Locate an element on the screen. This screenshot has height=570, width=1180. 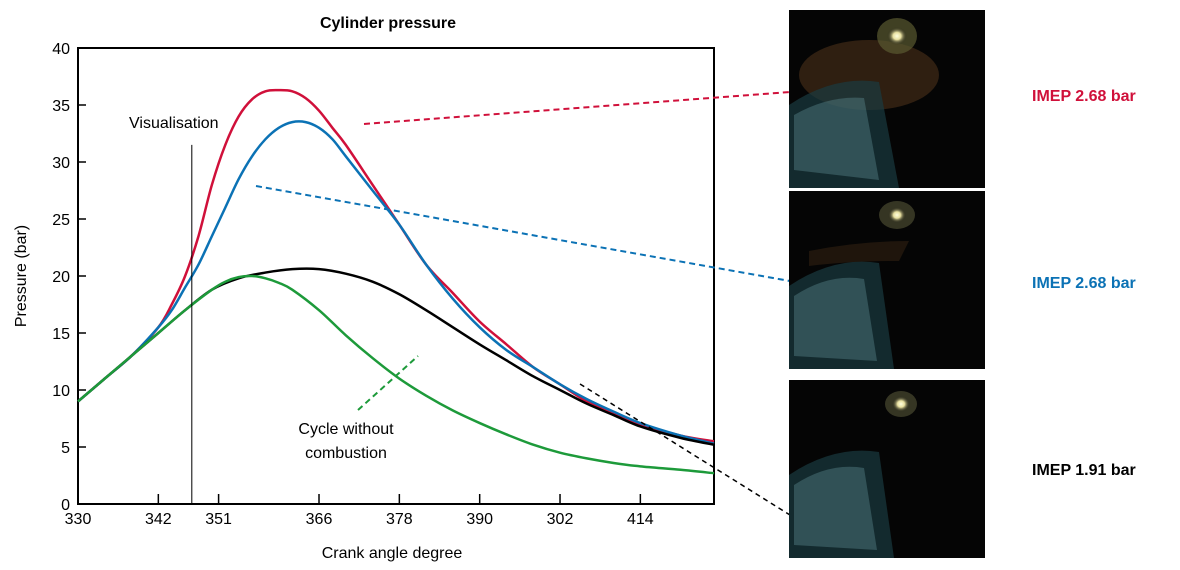
y-tick-label: 0 is located at coordinates (65, 505).